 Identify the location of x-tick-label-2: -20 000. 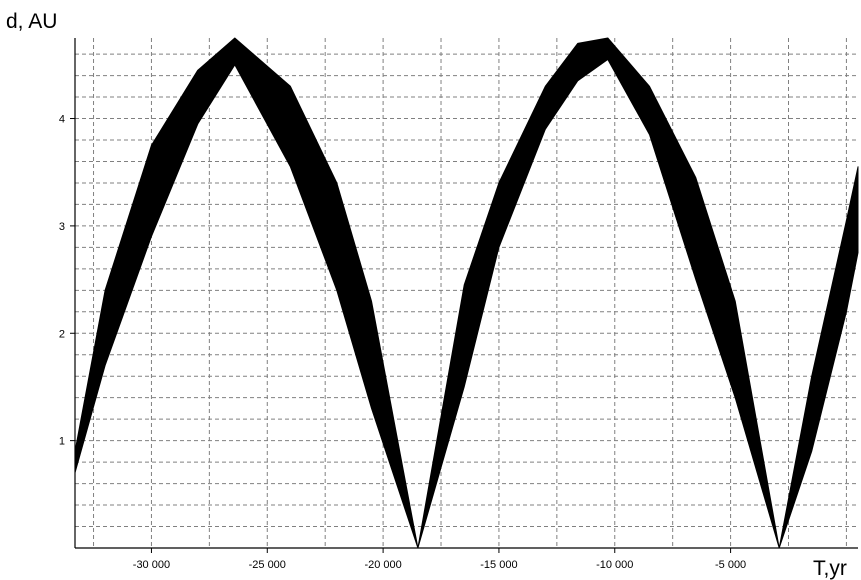
(382, 565).